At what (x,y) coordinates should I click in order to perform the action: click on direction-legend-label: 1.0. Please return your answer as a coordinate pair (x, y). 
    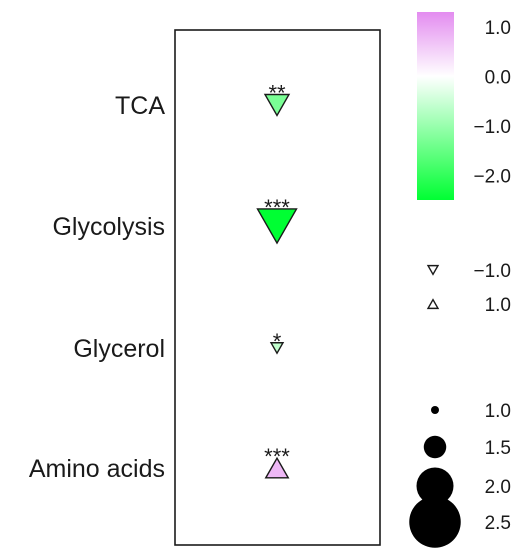
    Looking at the image, I should click on (498, 305).